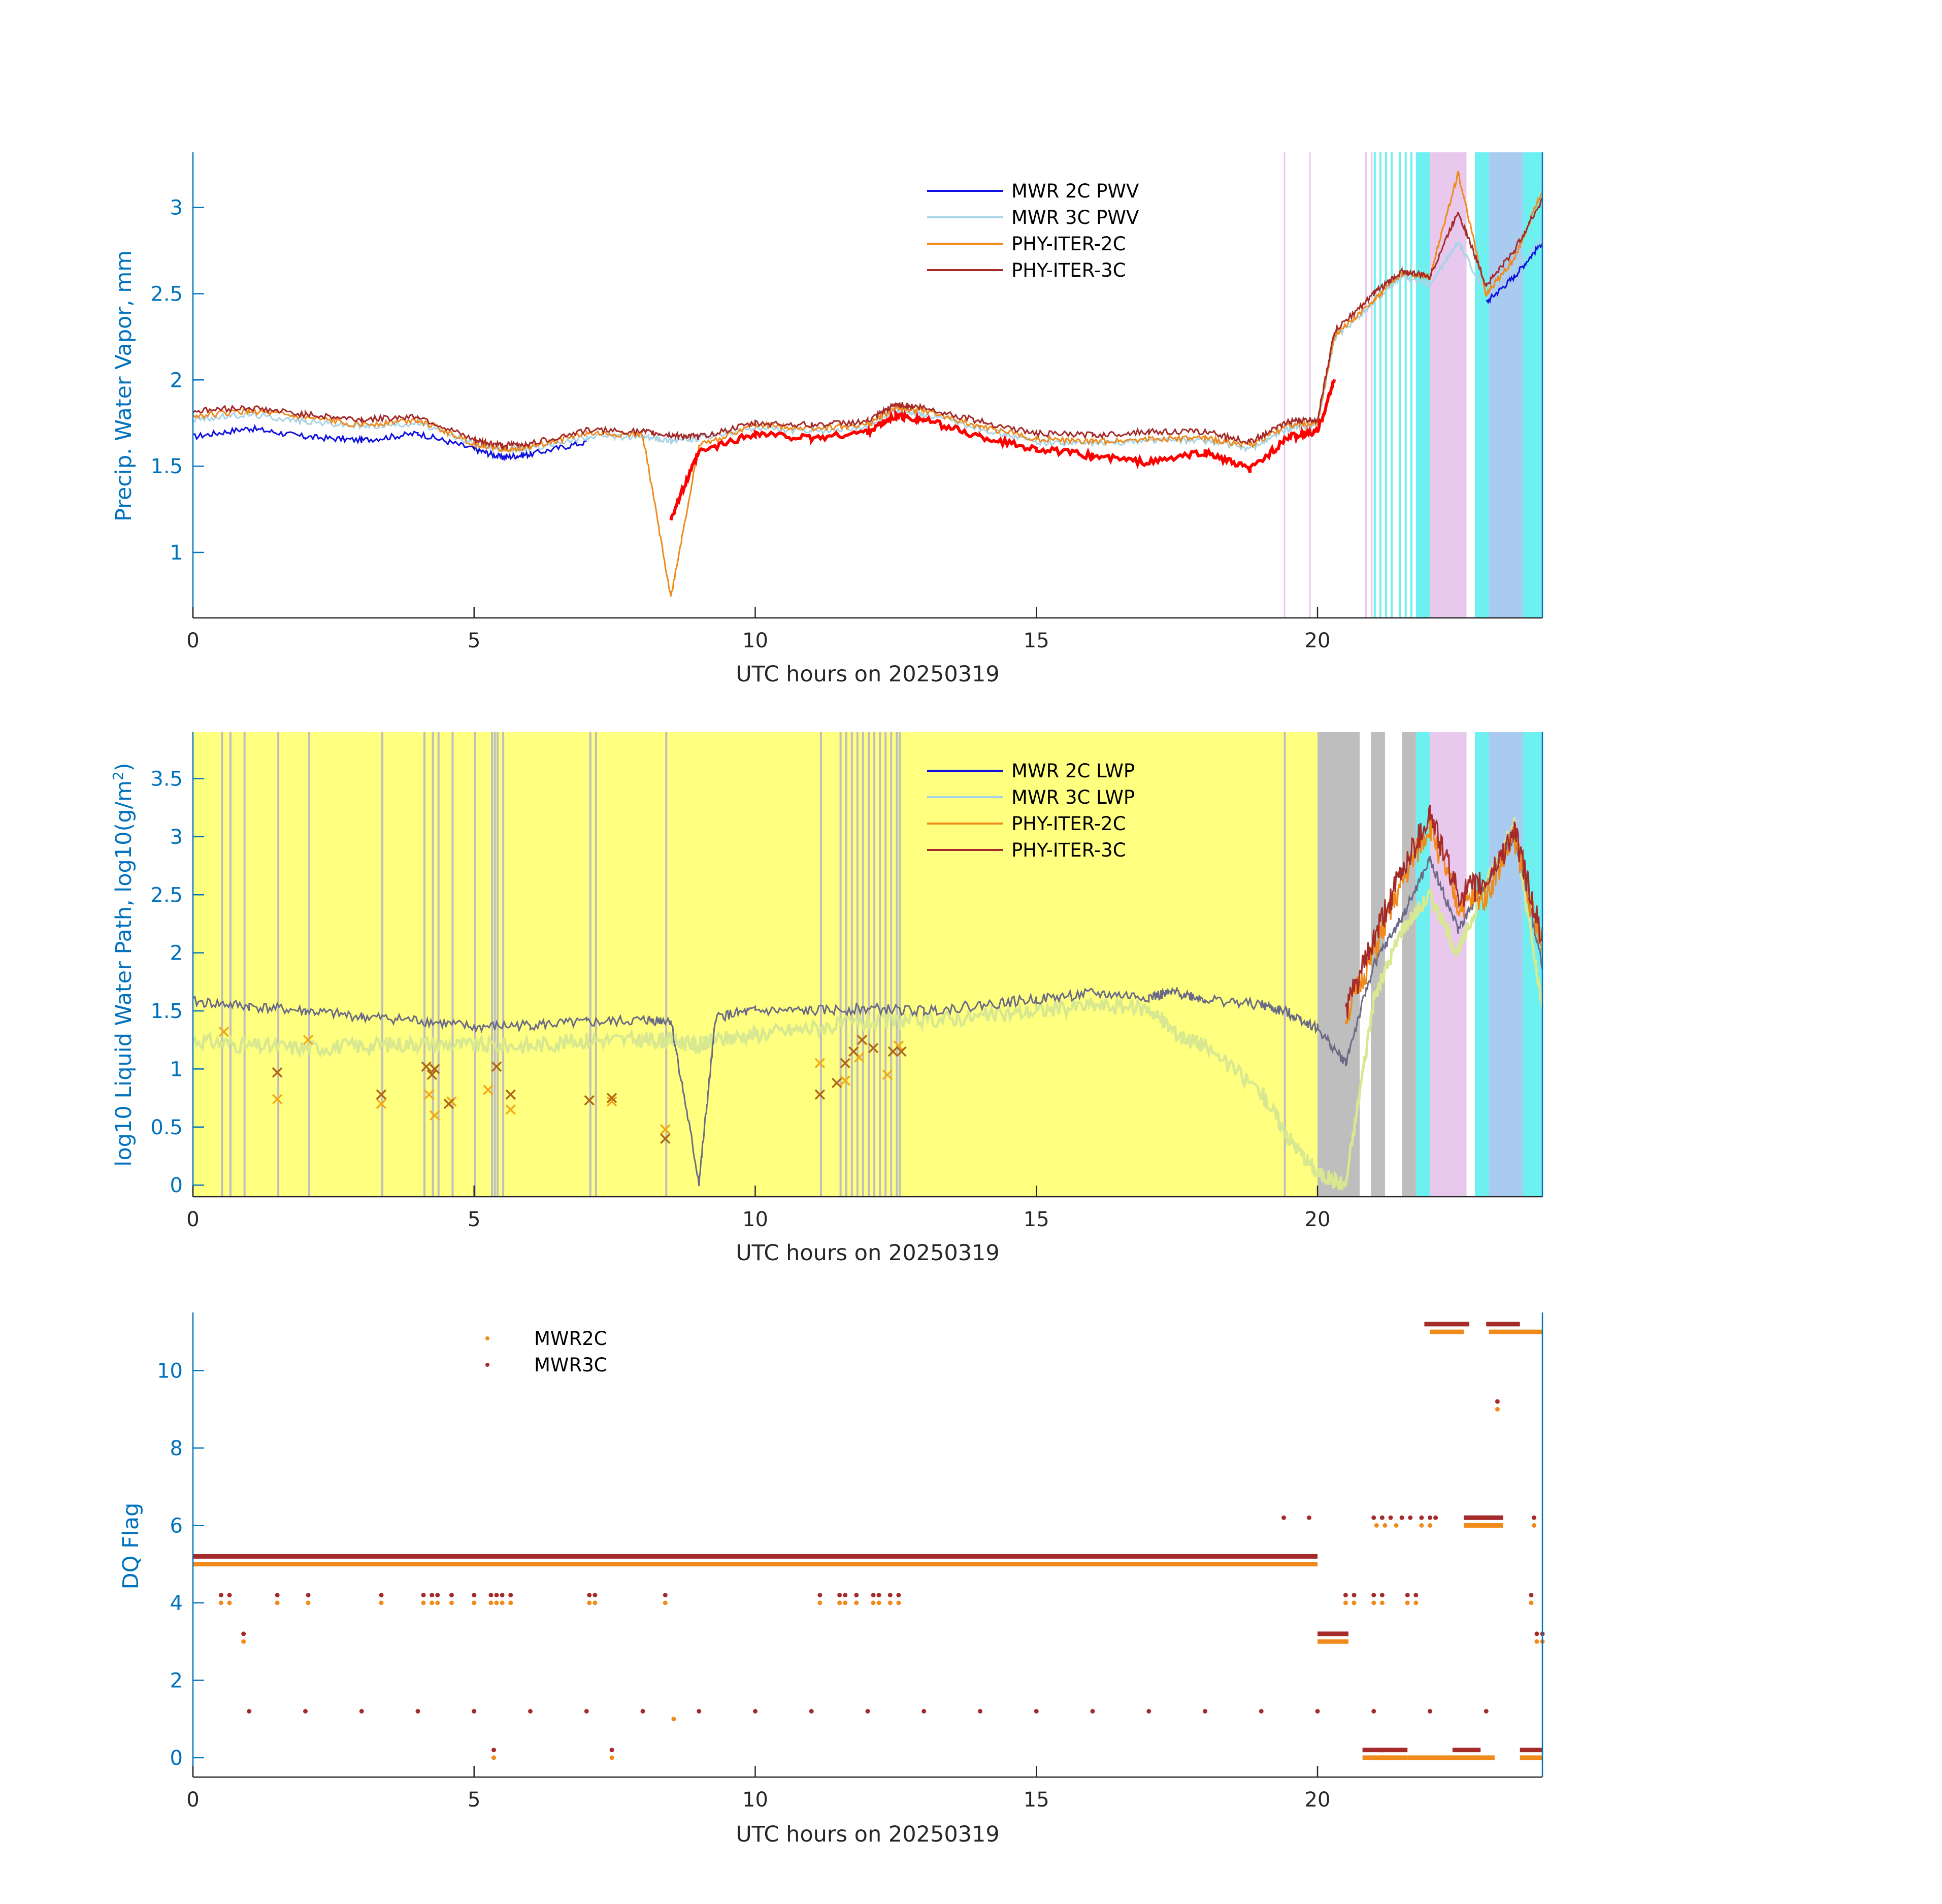 The image size is (1942, 1904). I want to click on dq-xlabel: UTC hours on 20250319, so click(868, 1835).